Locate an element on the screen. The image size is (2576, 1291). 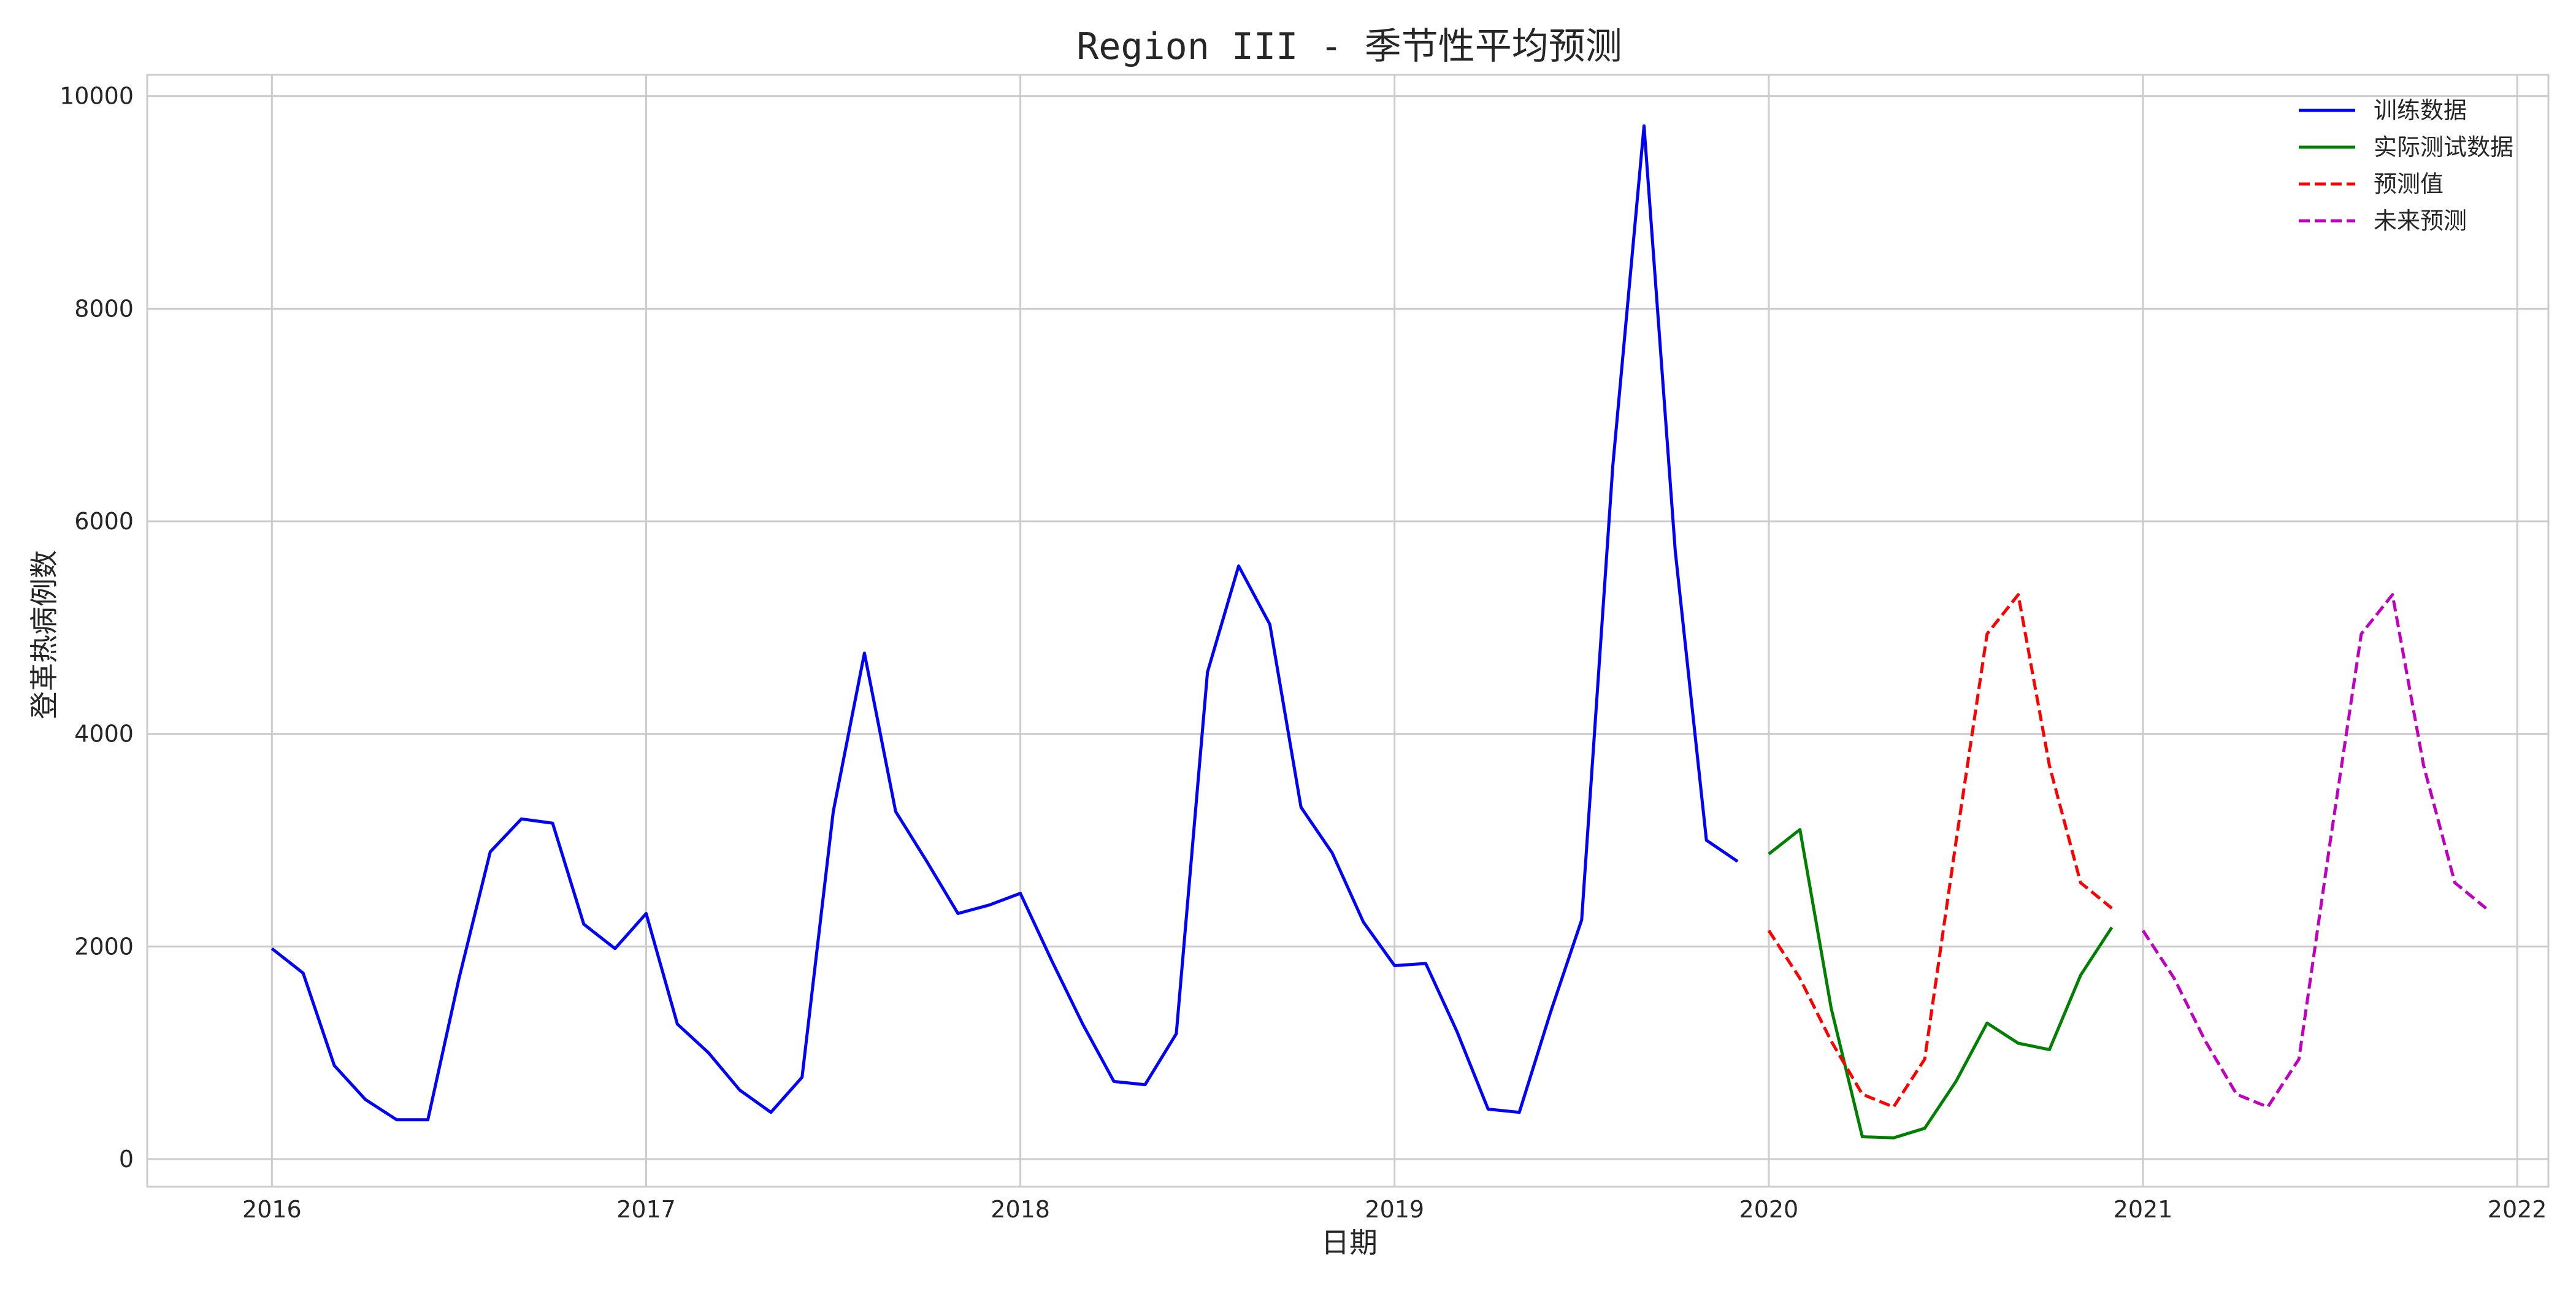
x-tick-label: 2020 is located at coordinates (1769, 1209).